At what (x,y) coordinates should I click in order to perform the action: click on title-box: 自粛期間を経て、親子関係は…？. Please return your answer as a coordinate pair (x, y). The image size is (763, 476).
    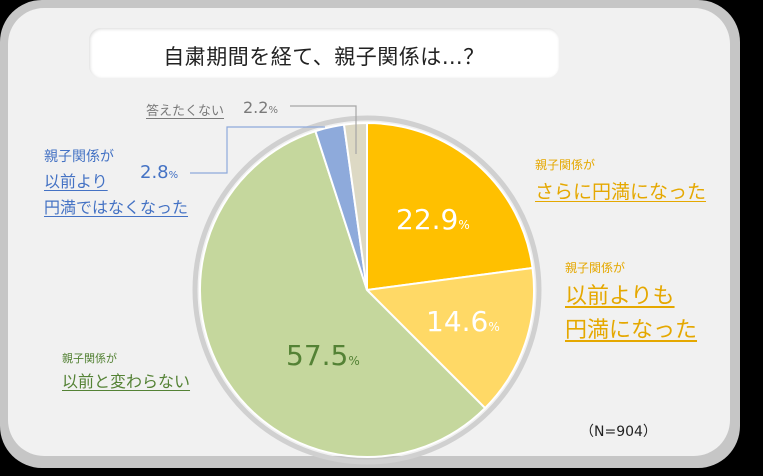
    Looking at the image, I should click on (324, 53).